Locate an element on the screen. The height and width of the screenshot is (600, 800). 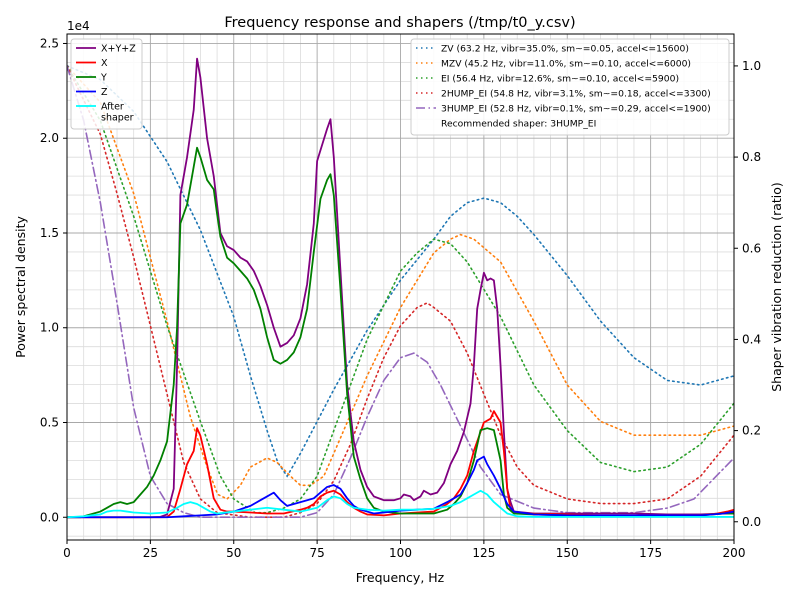
y2-tick-label: 0.4 is located at coordinates (751, 339).